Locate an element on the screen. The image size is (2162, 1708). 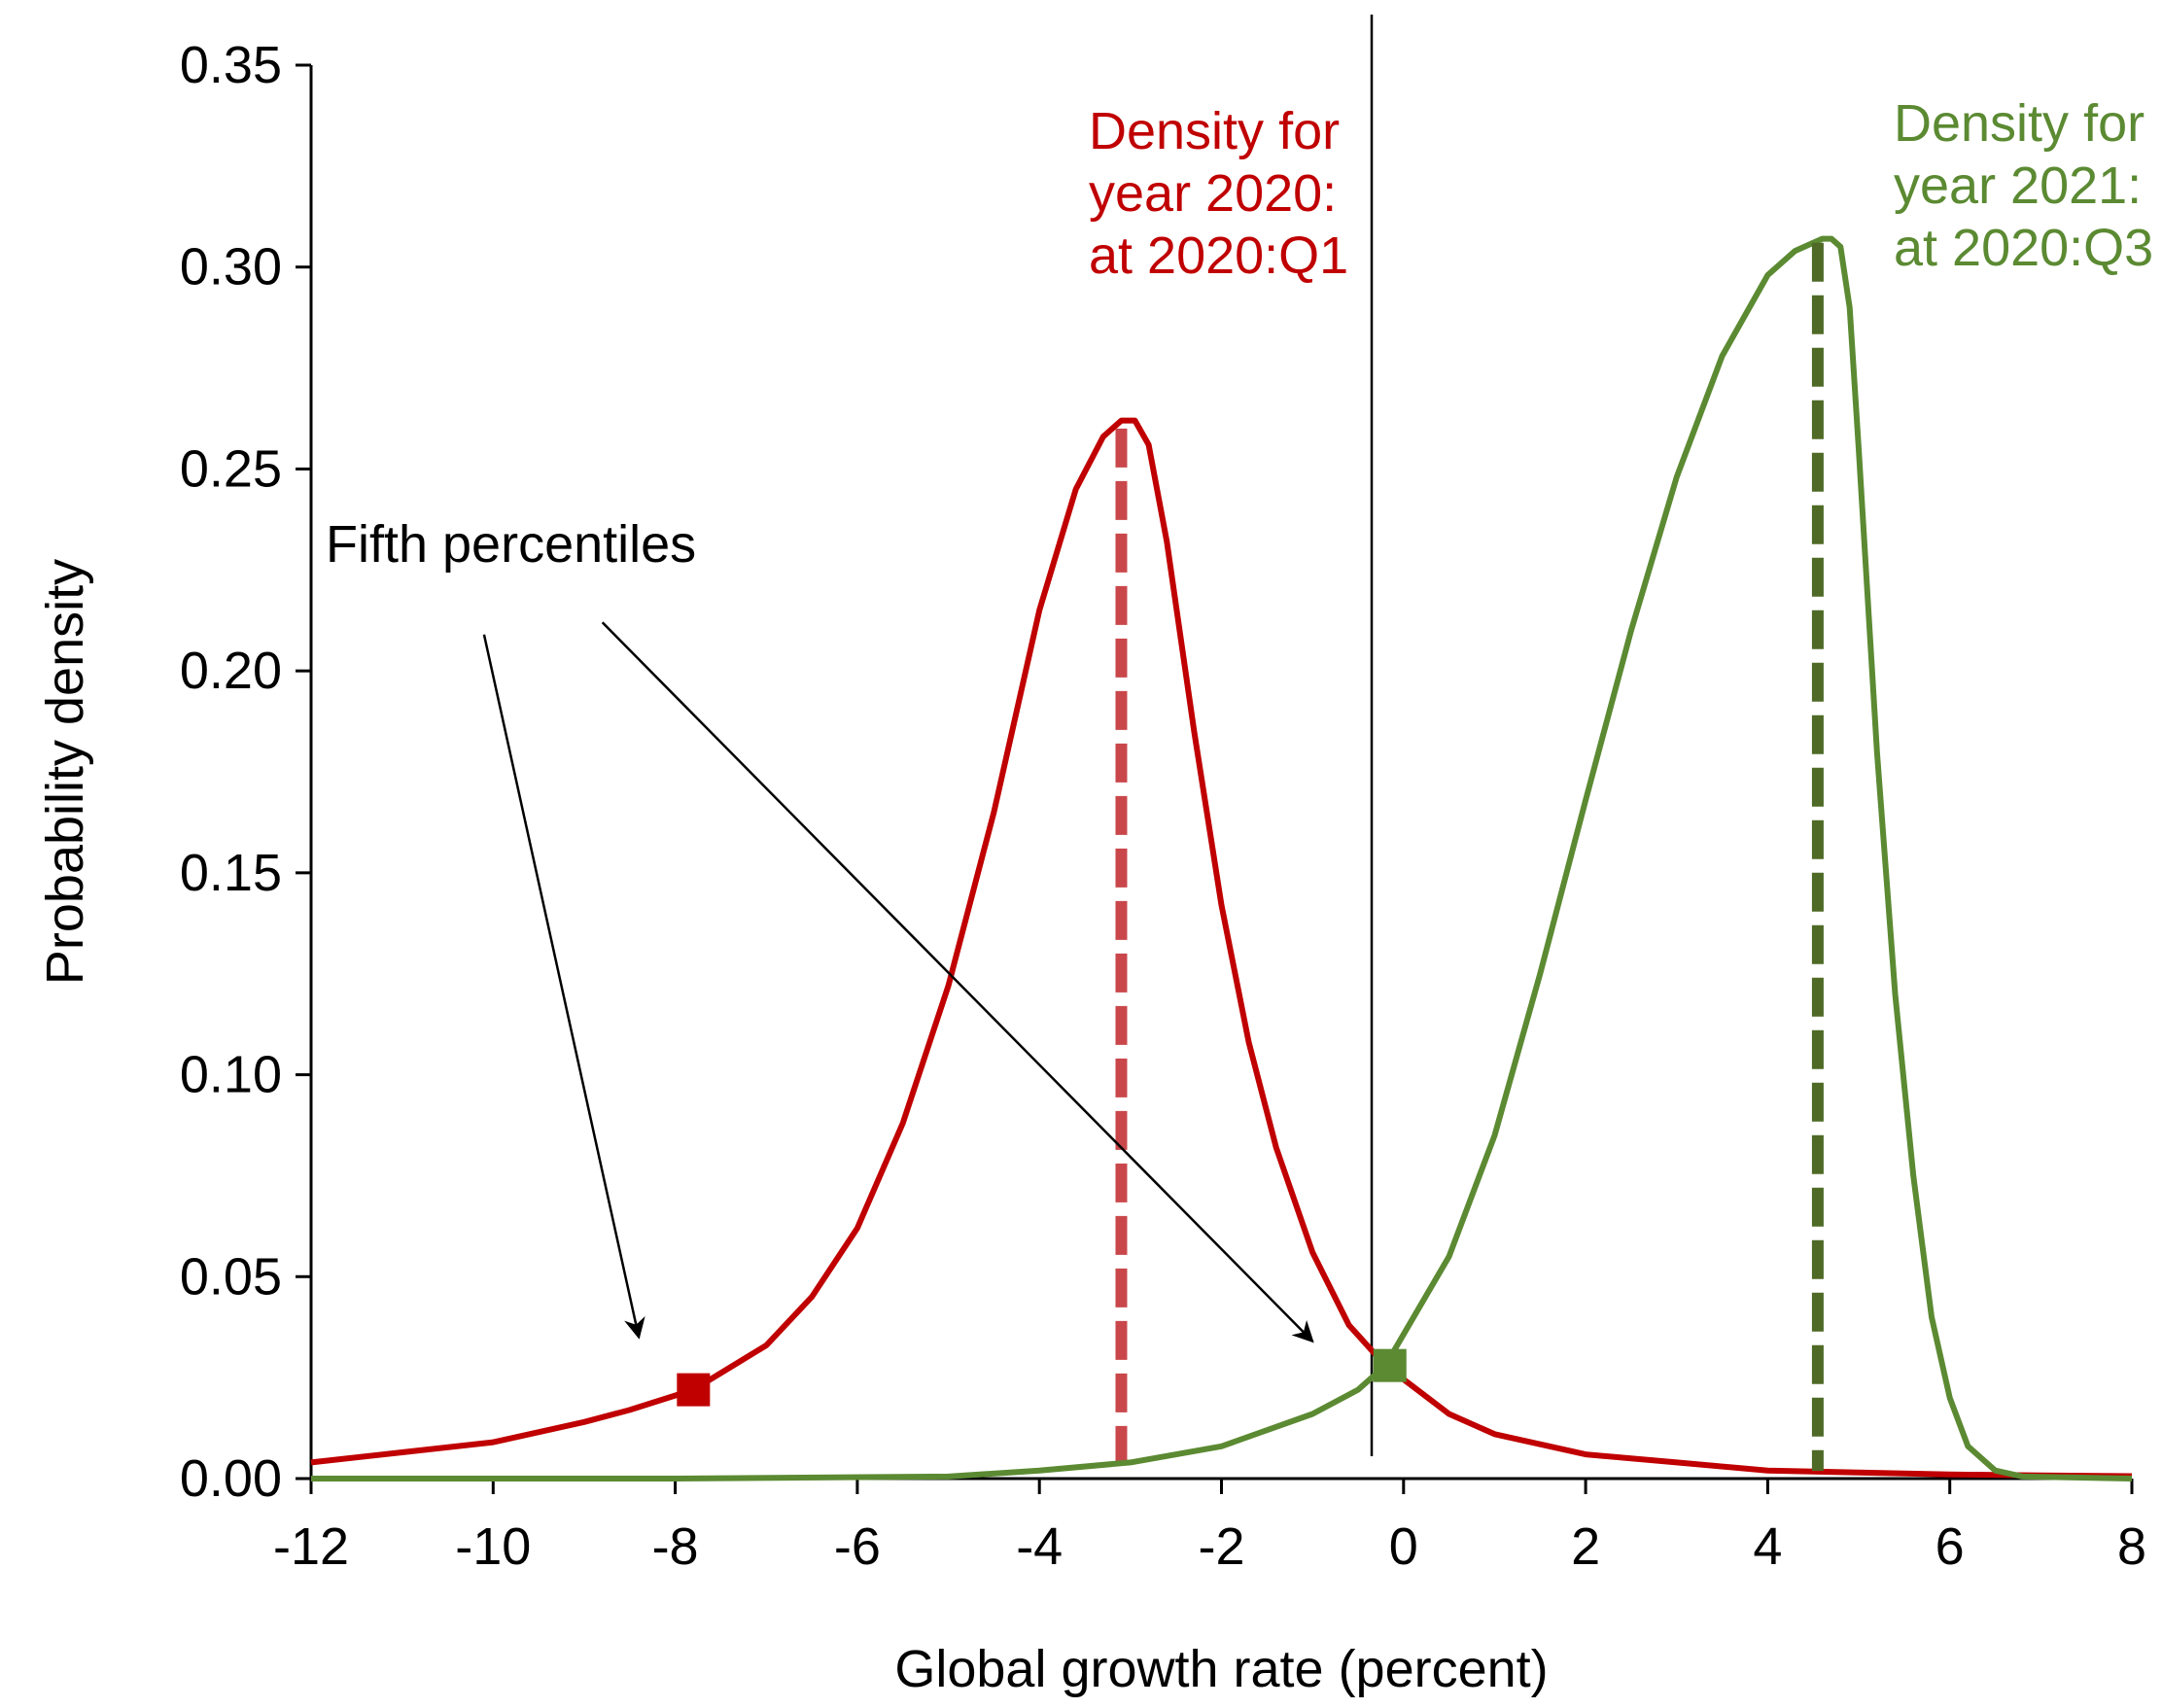
density-2021-label-line: year 2021: is located at coordinates (2018, 186).